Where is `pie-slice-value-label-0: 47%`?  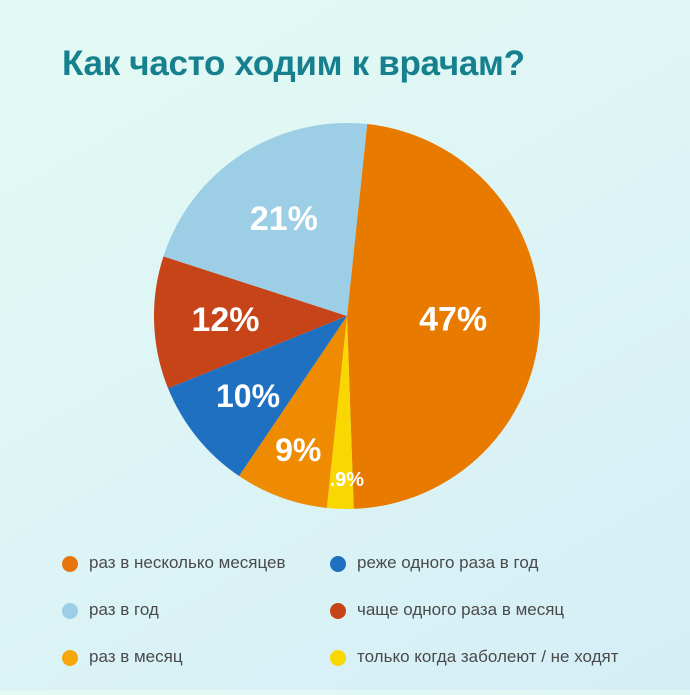 pie-slice-value-label-0: 47% is located at coordinates (453, 320).